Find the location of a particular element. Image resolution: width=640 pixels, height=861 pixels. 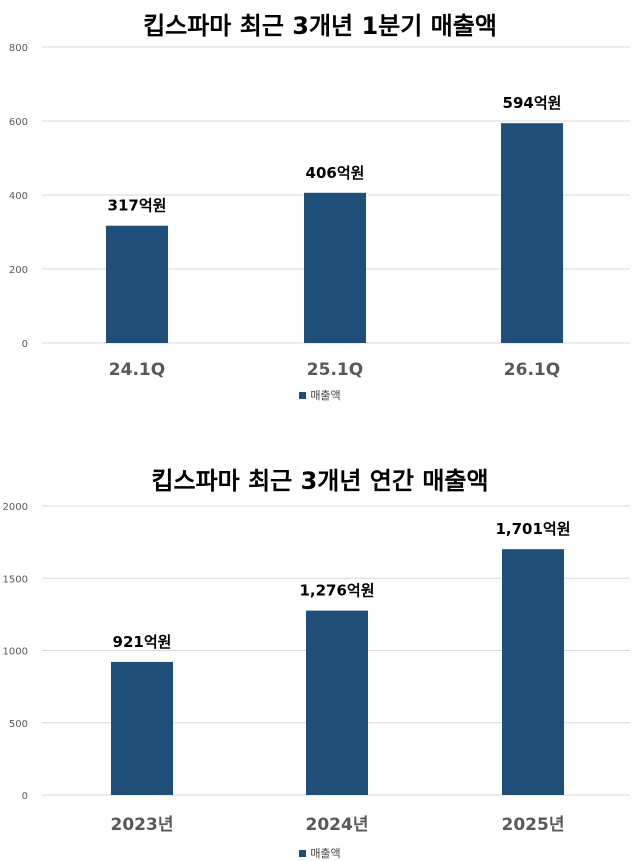

y-tick-label: 1000 is located at coordinates (15, 652).